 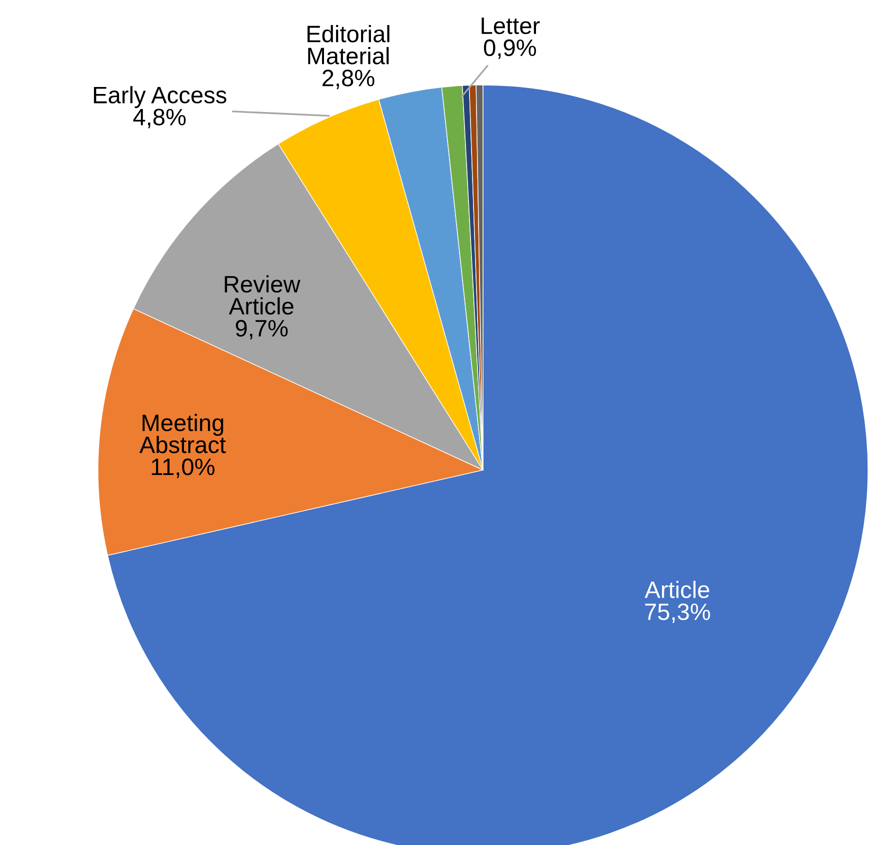 I want to click on data-label: 9,7%, so click(x=262, y=330).